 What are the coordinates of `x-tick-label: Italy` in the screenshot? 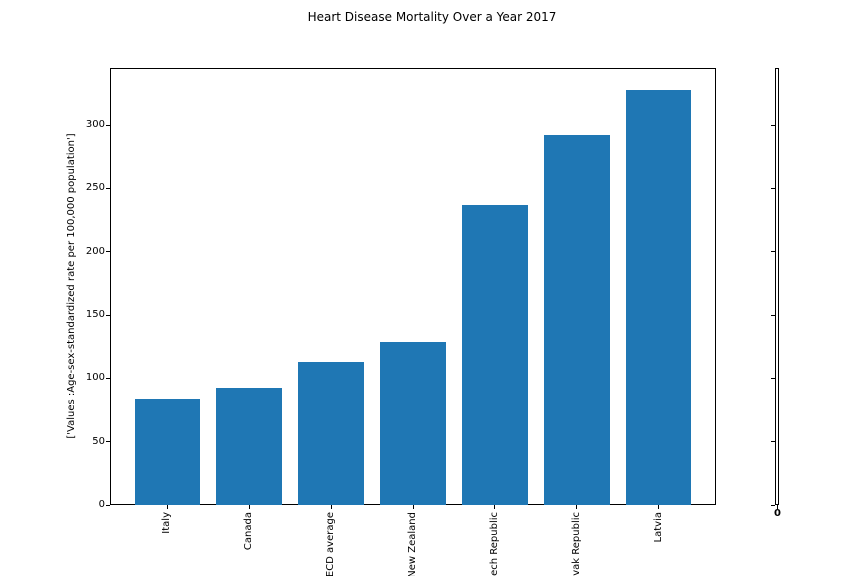 It's located at (167, 523).